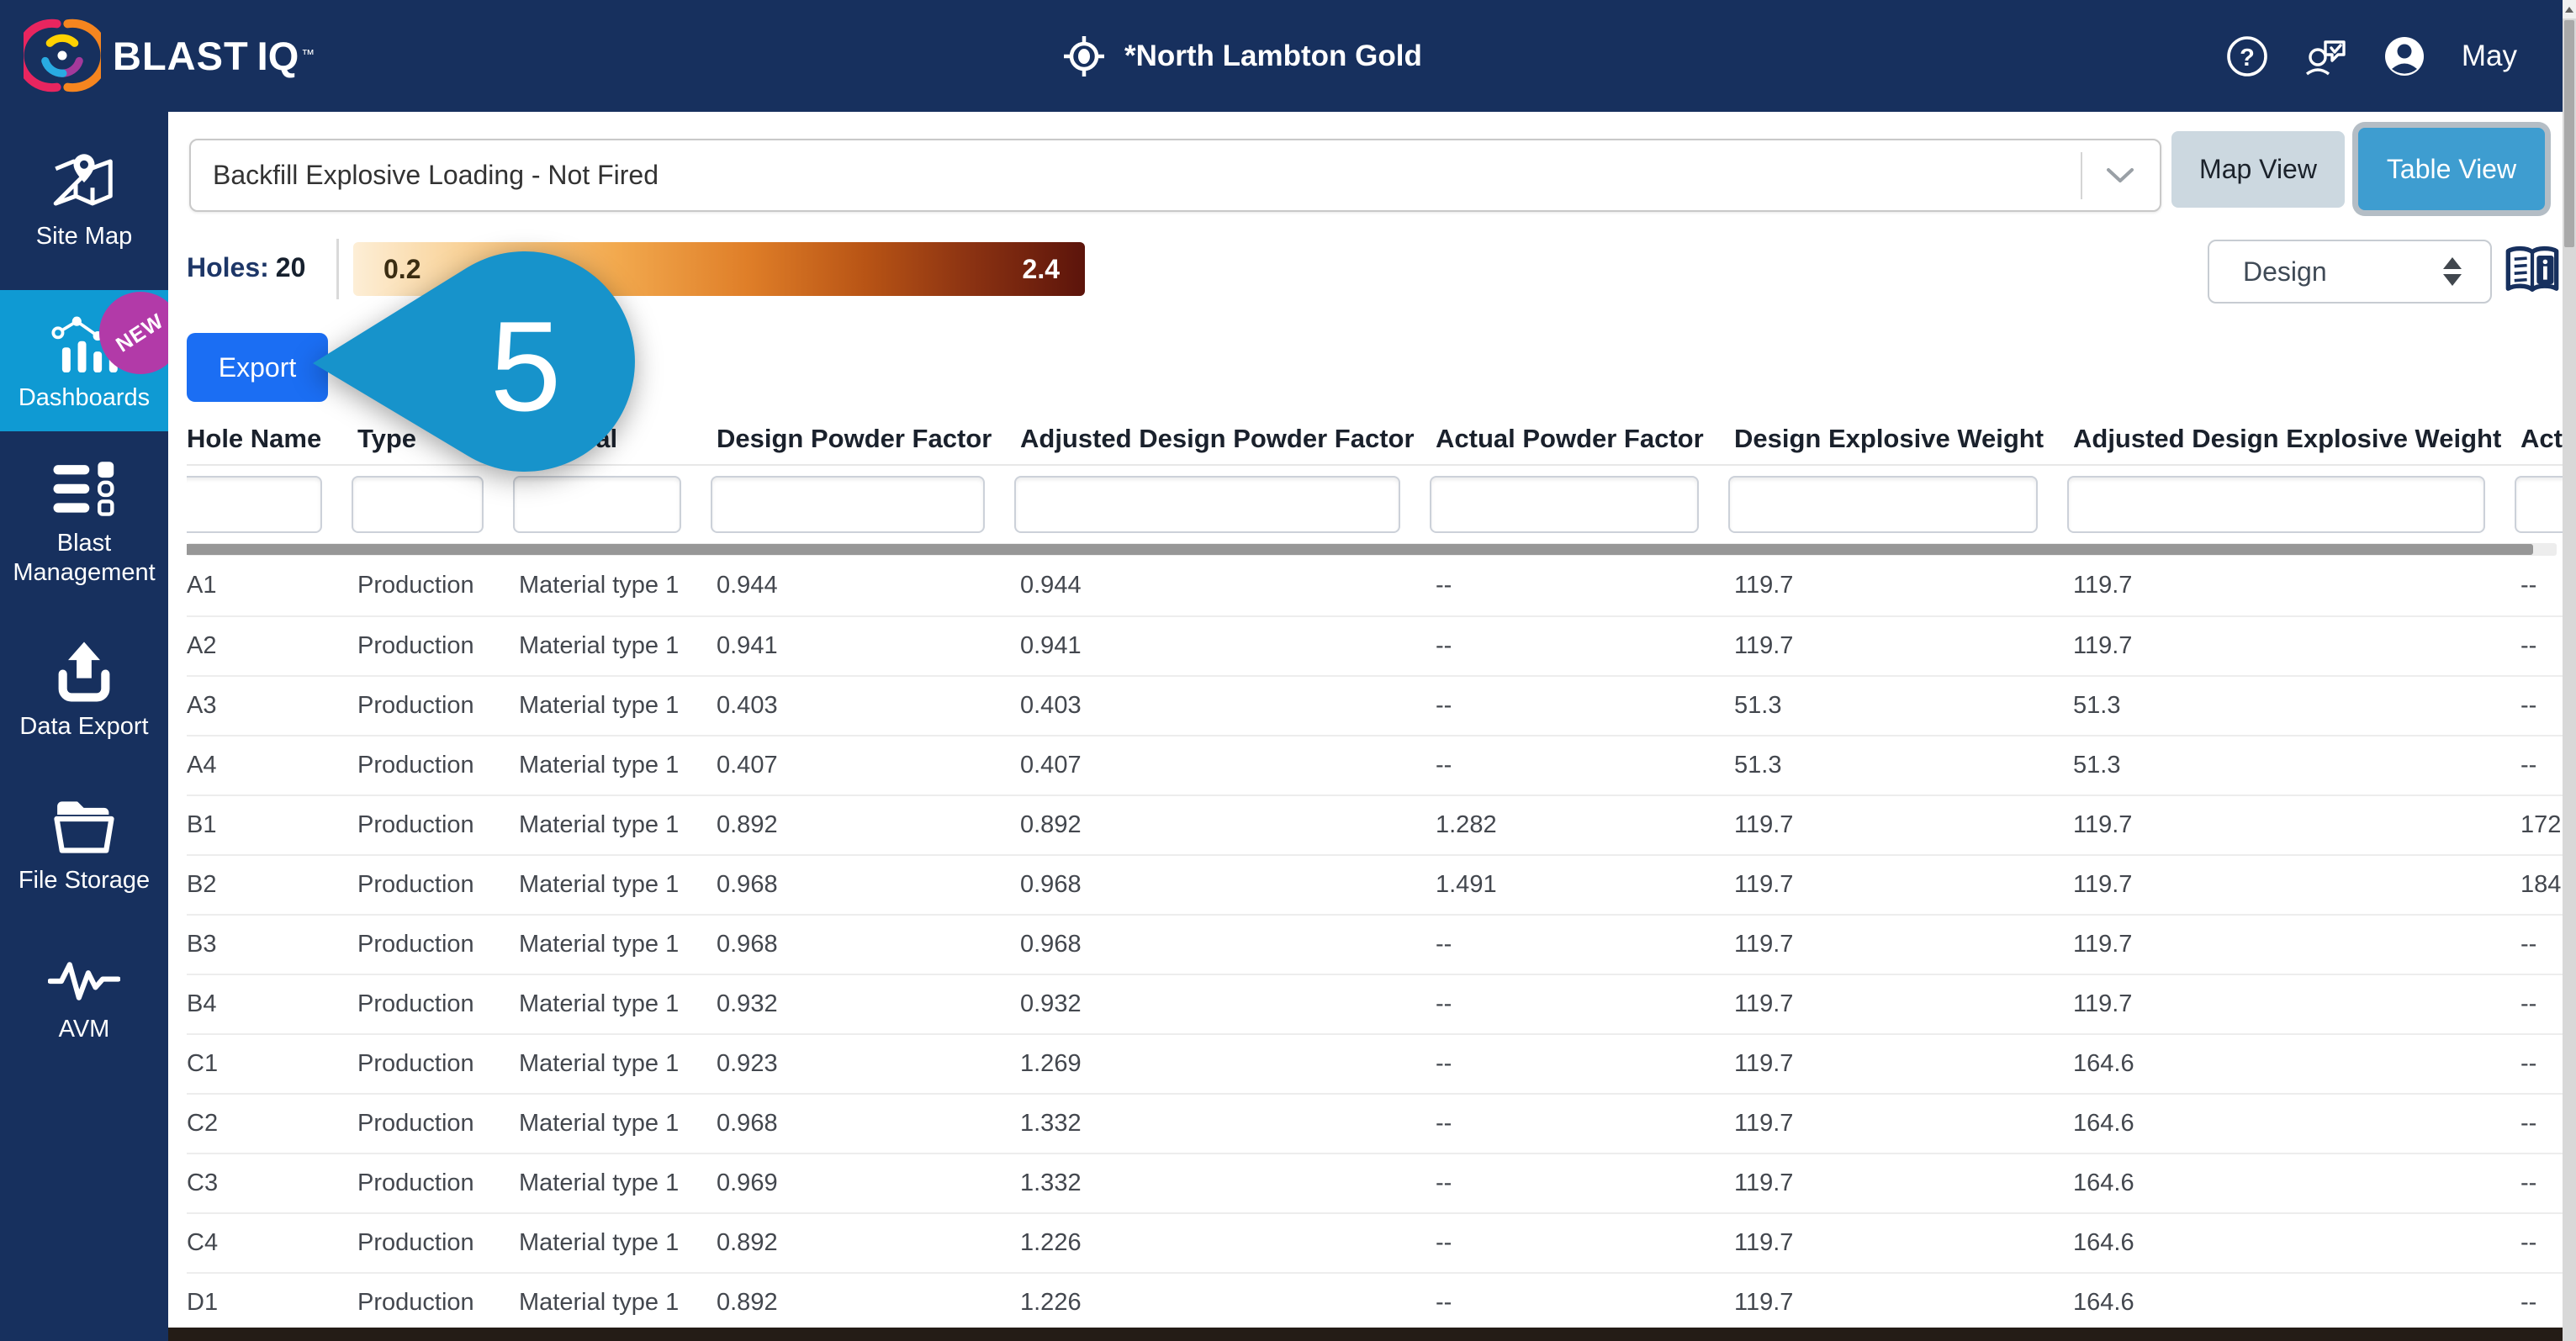 This screenshot has width=2576, height=1341. What do you see at coordinates (202, 705) in the screenshot?
I see `table-cell: A3` at bounding box center [202, 705].